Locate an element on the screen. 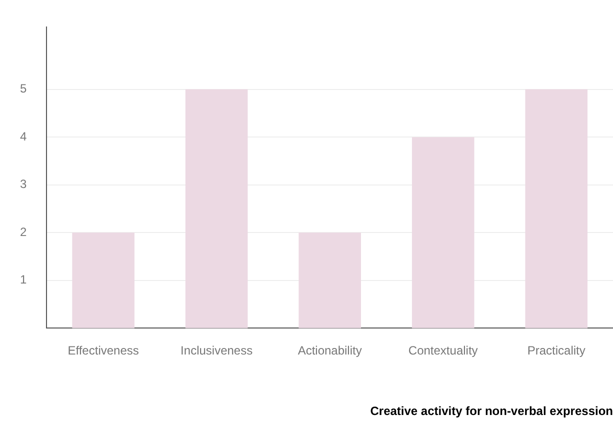 The image size is (613, 423). x-tick-label: Effectiveness is located at coordinates (103, 351).